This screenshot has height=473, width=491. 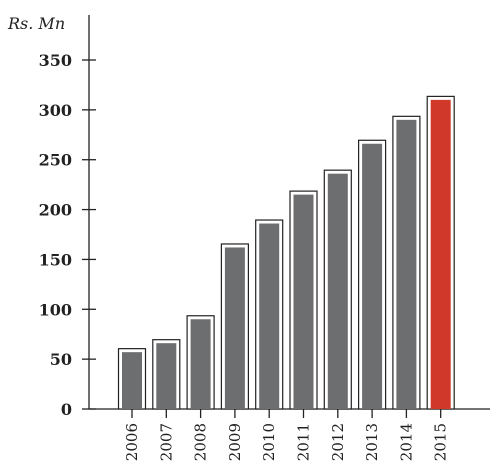 I want to click on x-tick-label: 2012, so click(x=338, y=442).